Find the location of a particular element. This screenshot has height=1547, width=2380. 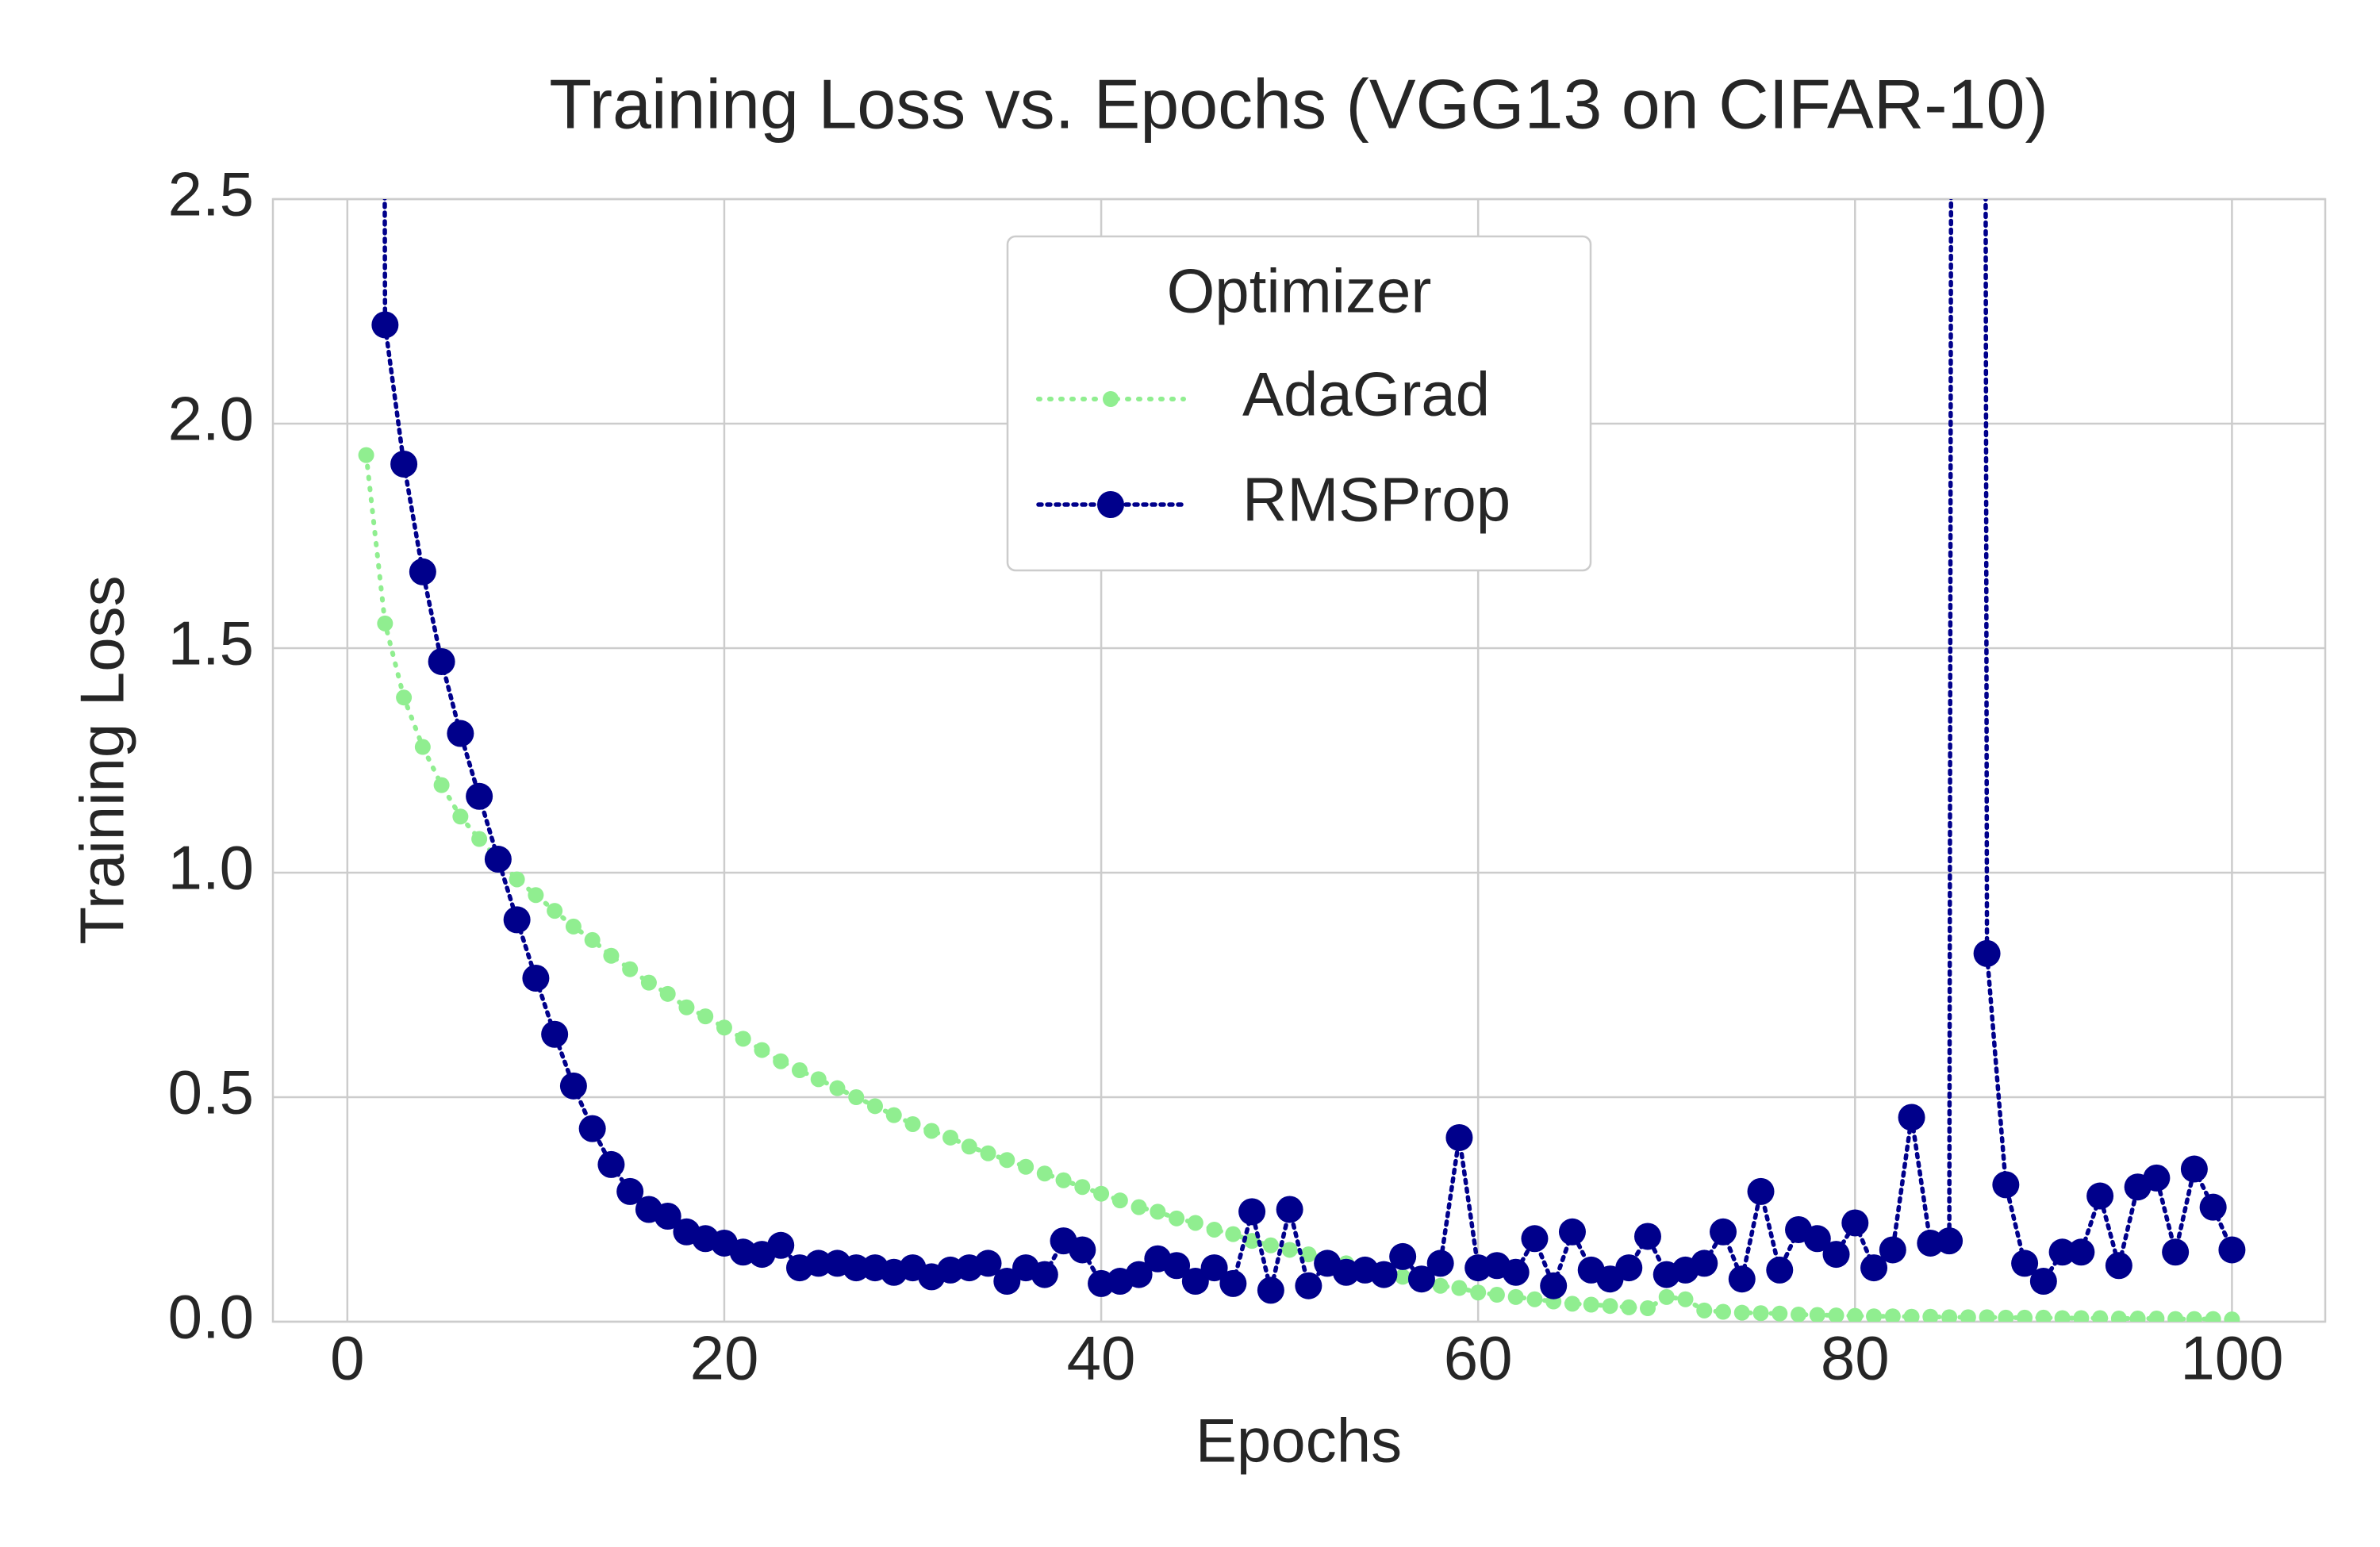

legend-title: Optimizer is located at coordinates (1299, 291).